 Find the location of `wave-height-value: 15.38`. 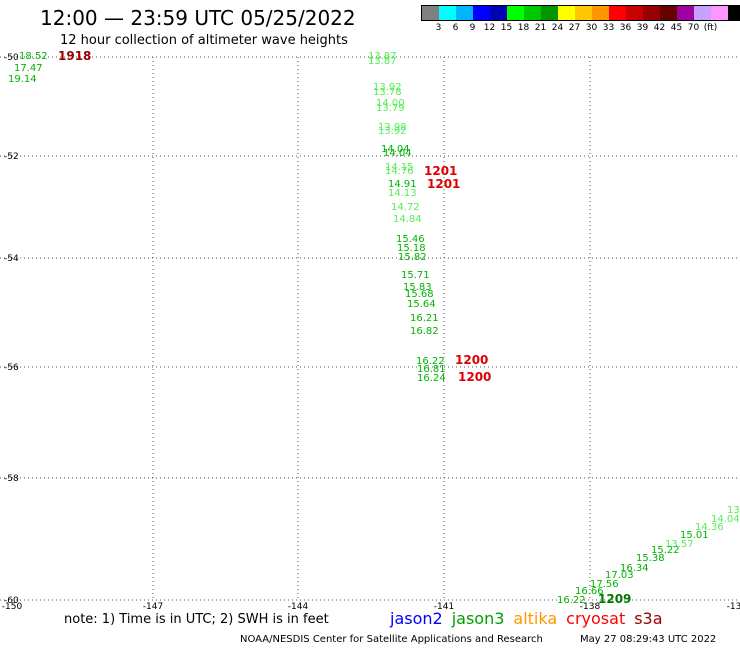

wave-height-value: 15.38 is located at coordinates (650, 558).